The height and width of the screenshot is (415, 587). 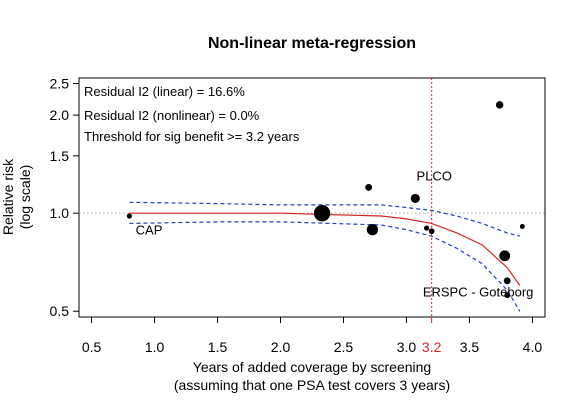 I want to click on y-tick-label-3: 2.0, so click(x=60, y=115).